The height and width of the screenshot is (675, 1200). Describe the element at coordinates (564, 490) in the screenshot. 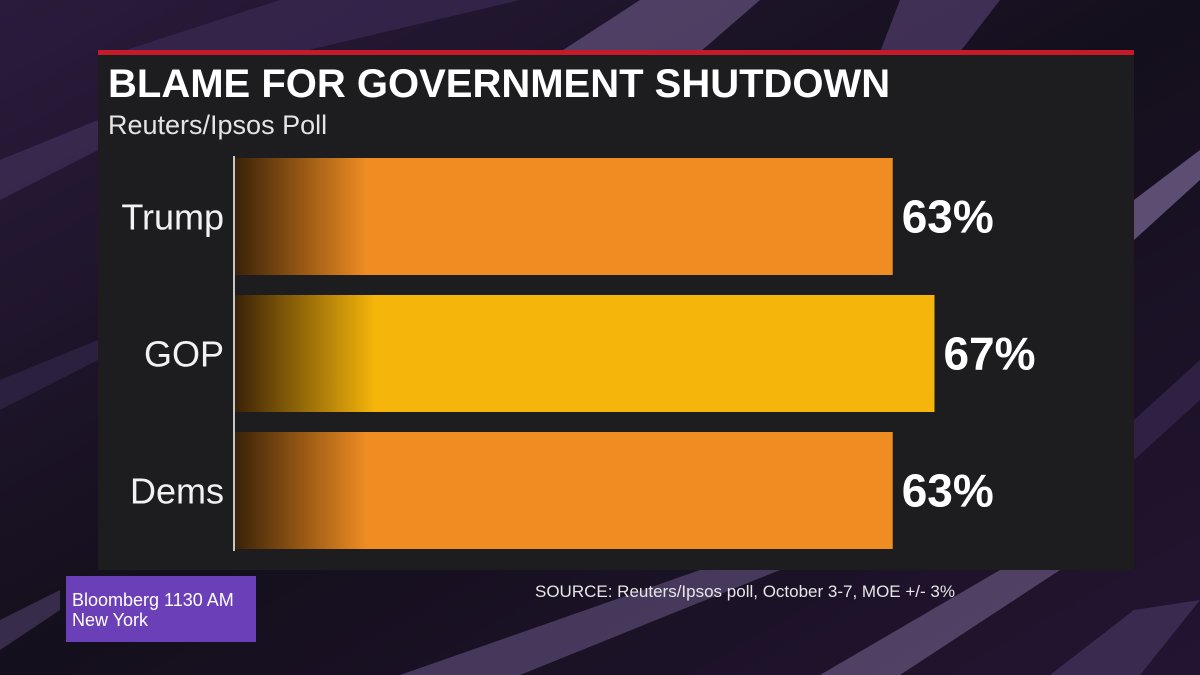

I see `bar-dems` at that location.